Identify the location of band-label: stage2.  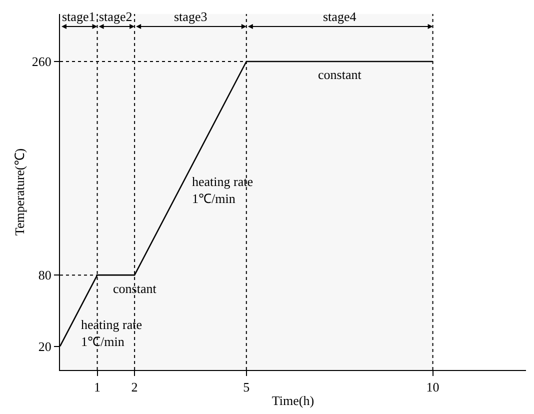
(115, 16).